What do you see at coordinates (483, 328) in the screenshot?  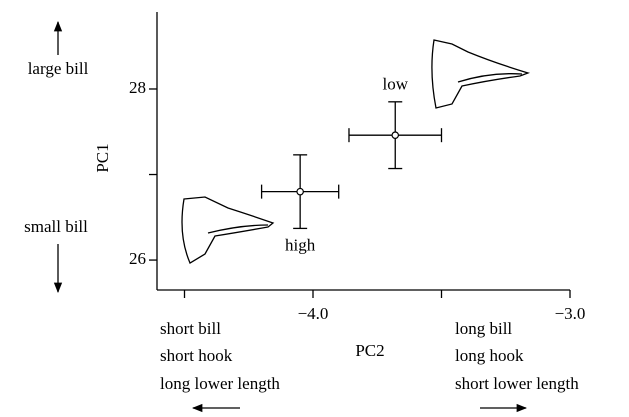 I see `annotation: long bill` at bounding box center [483, 328].